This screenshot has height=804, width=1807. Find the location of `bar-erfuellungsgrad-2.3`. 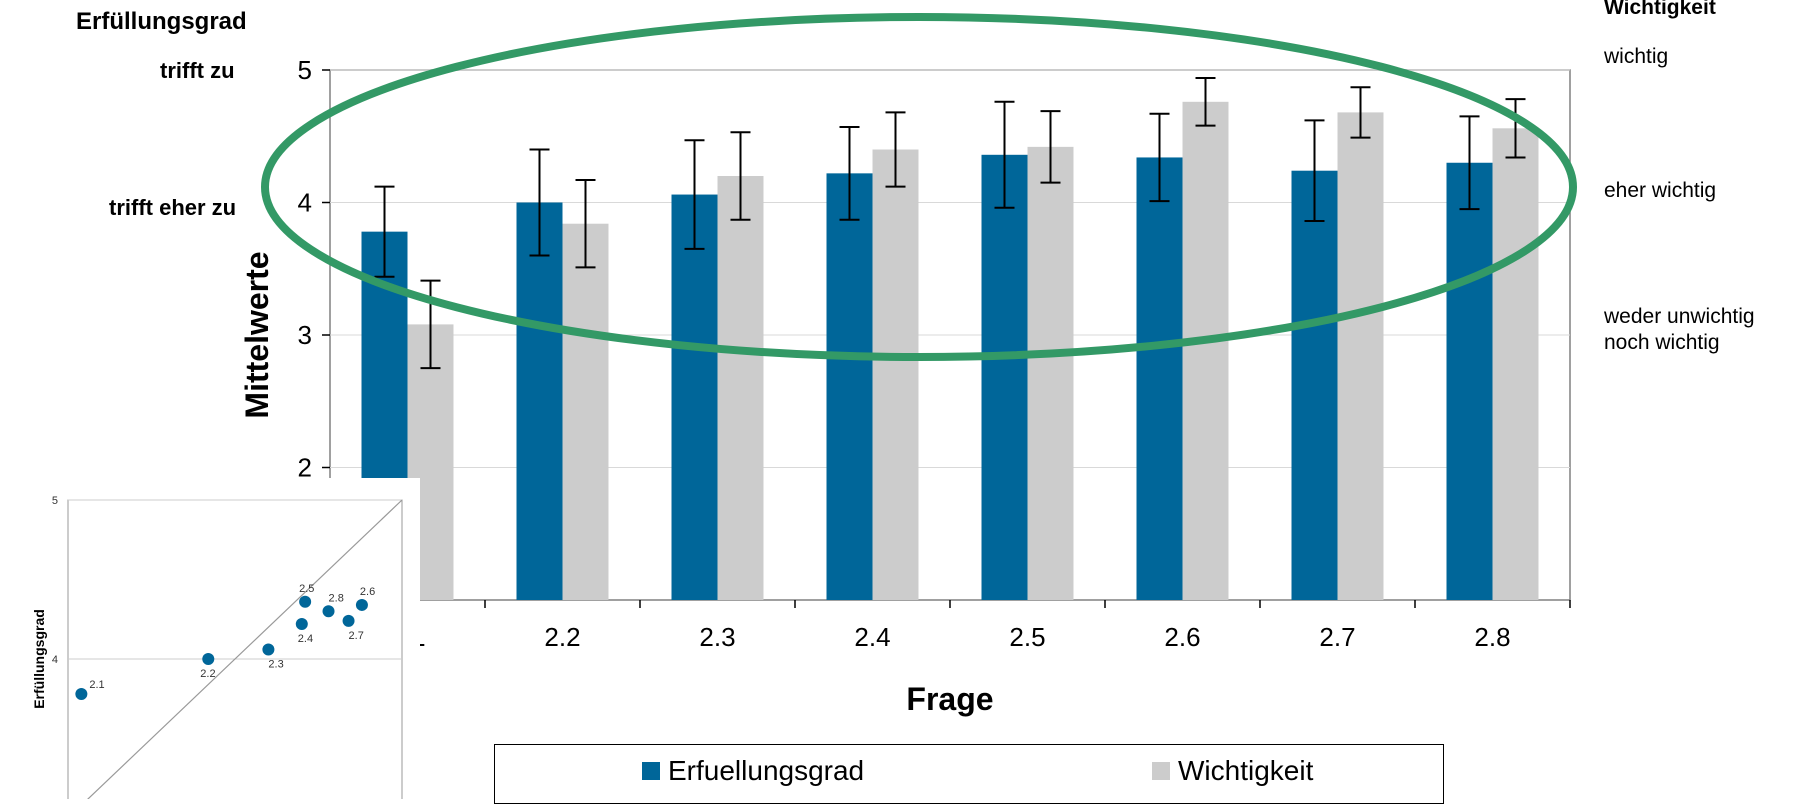

bar-erfuellungsgrad-2.3 is located at coordinates (694, 397).